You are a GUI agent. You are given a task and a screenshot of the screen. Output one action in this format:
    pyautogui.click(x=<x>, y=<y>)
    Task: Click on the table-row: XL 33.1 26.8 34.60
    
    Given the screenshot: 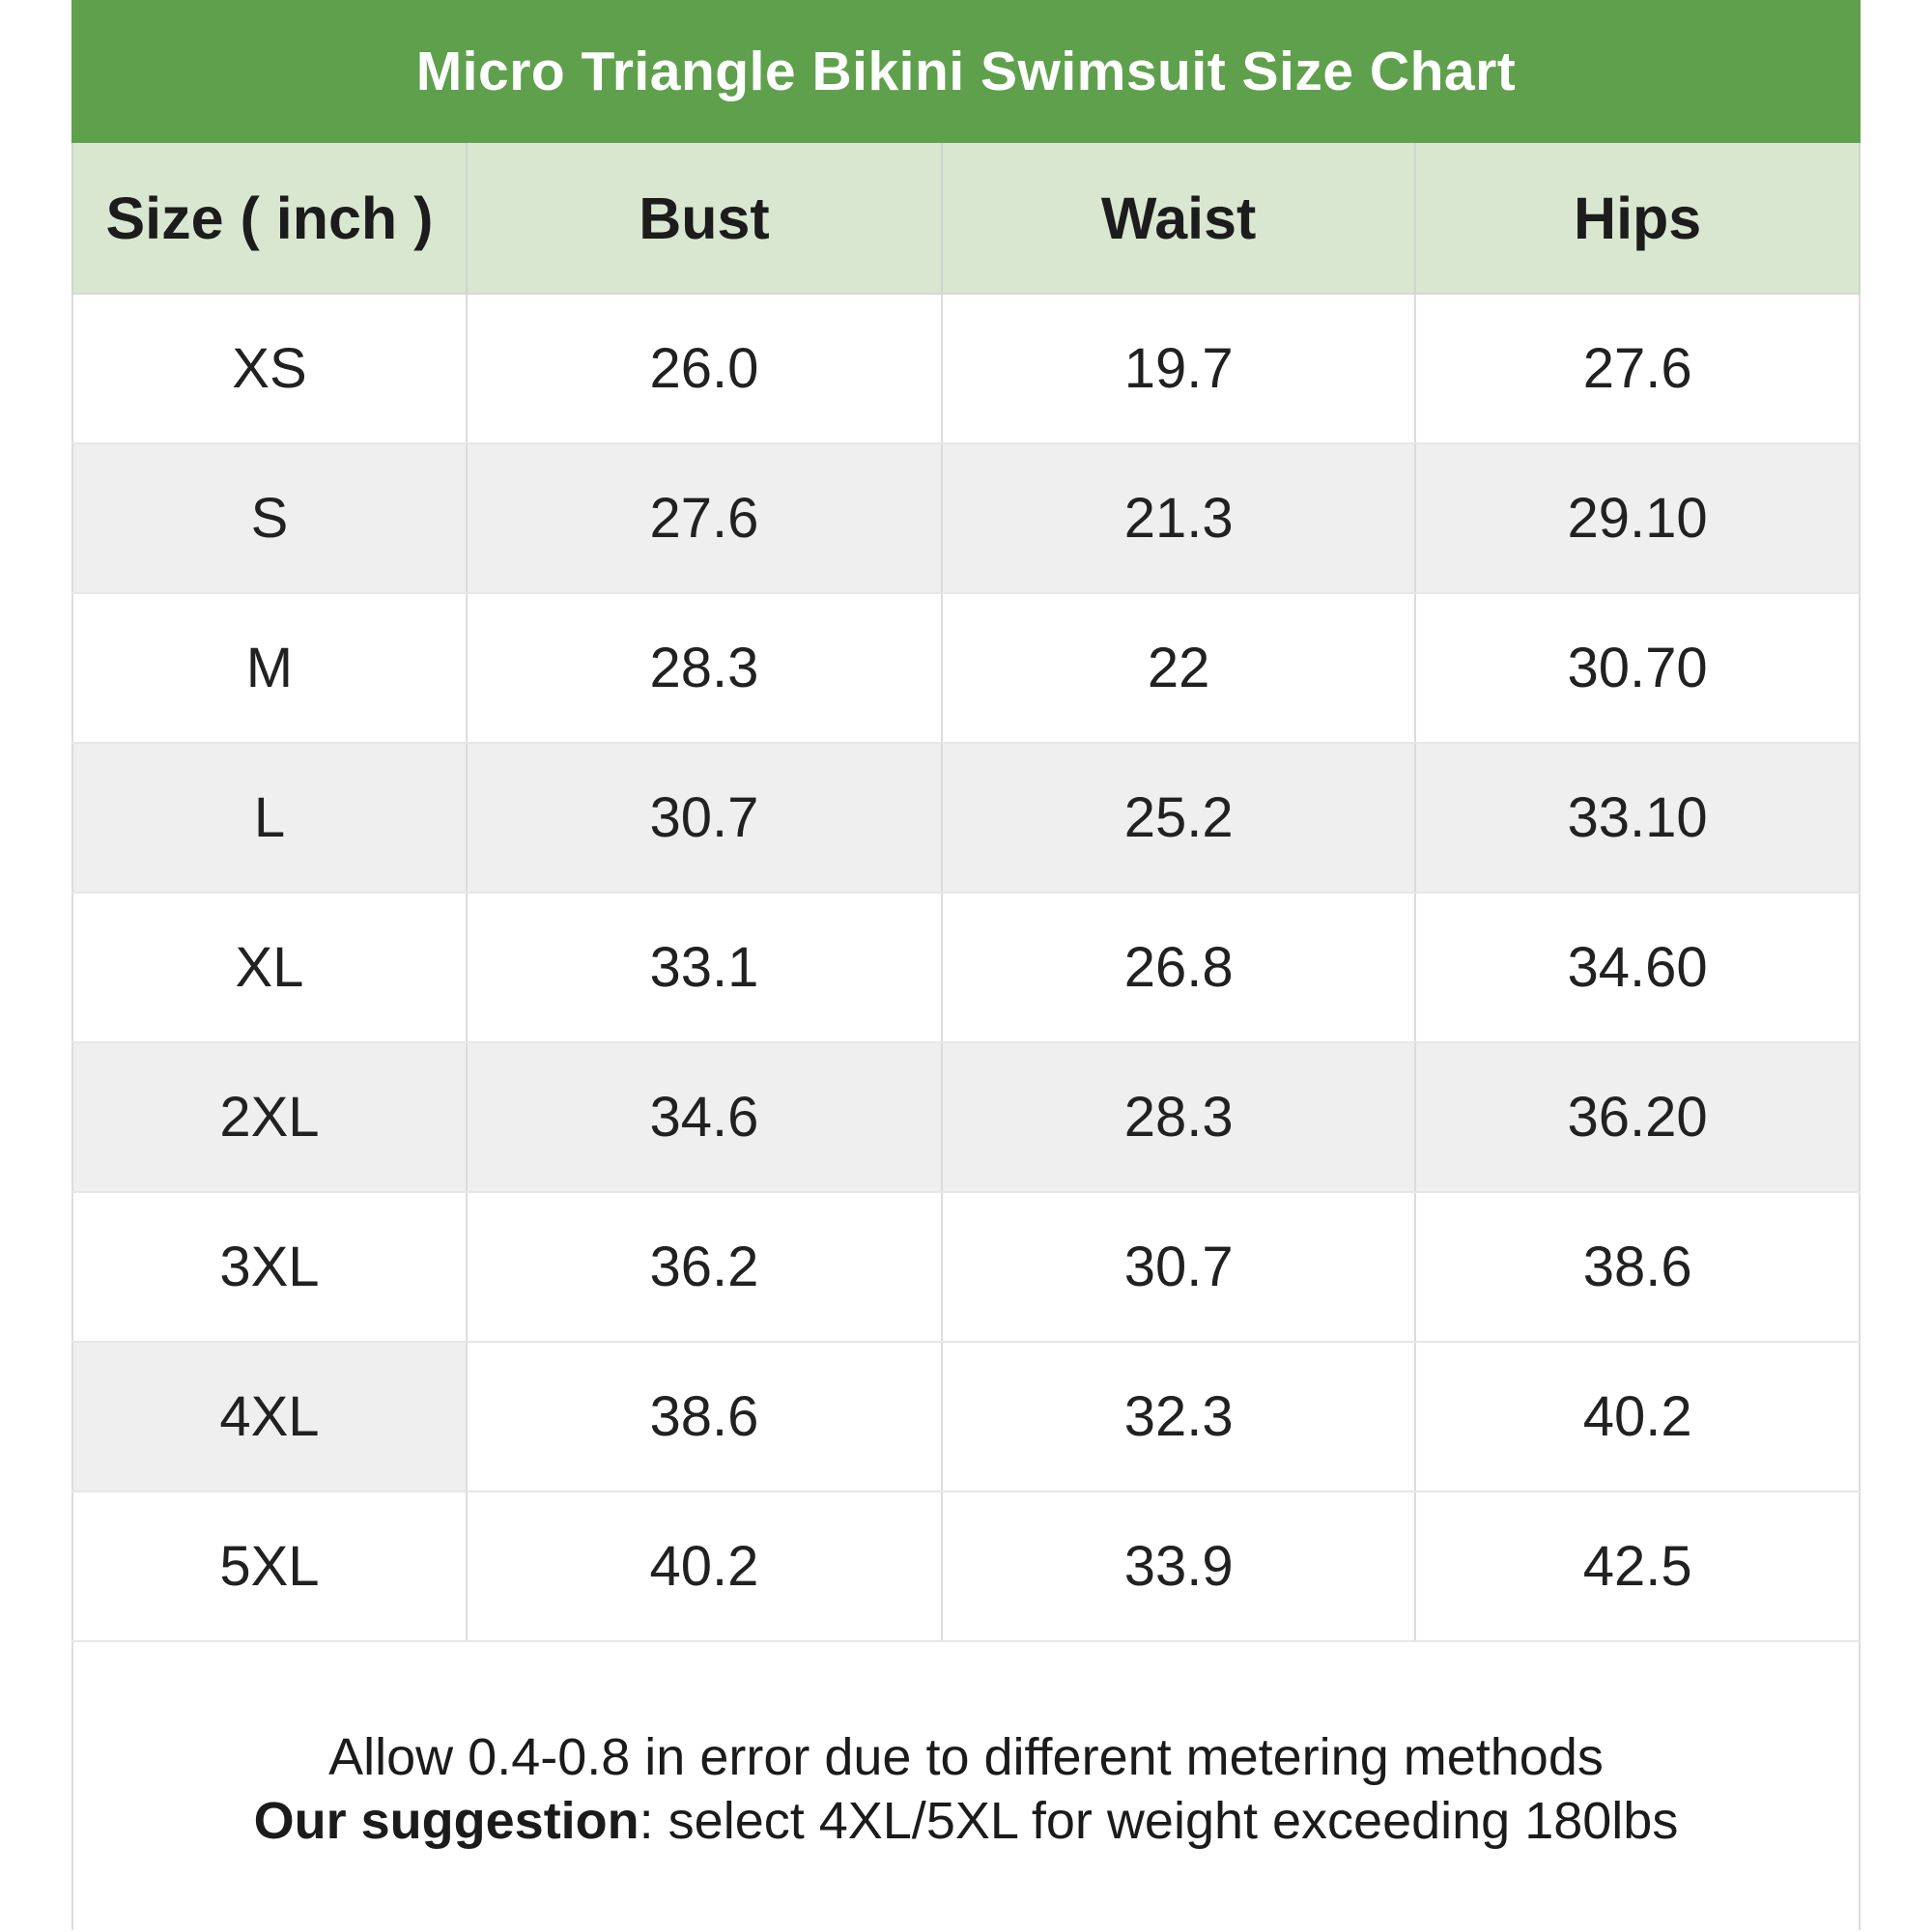 What is the action you would take?
    pyautogui.click(x=966, y=968)
    